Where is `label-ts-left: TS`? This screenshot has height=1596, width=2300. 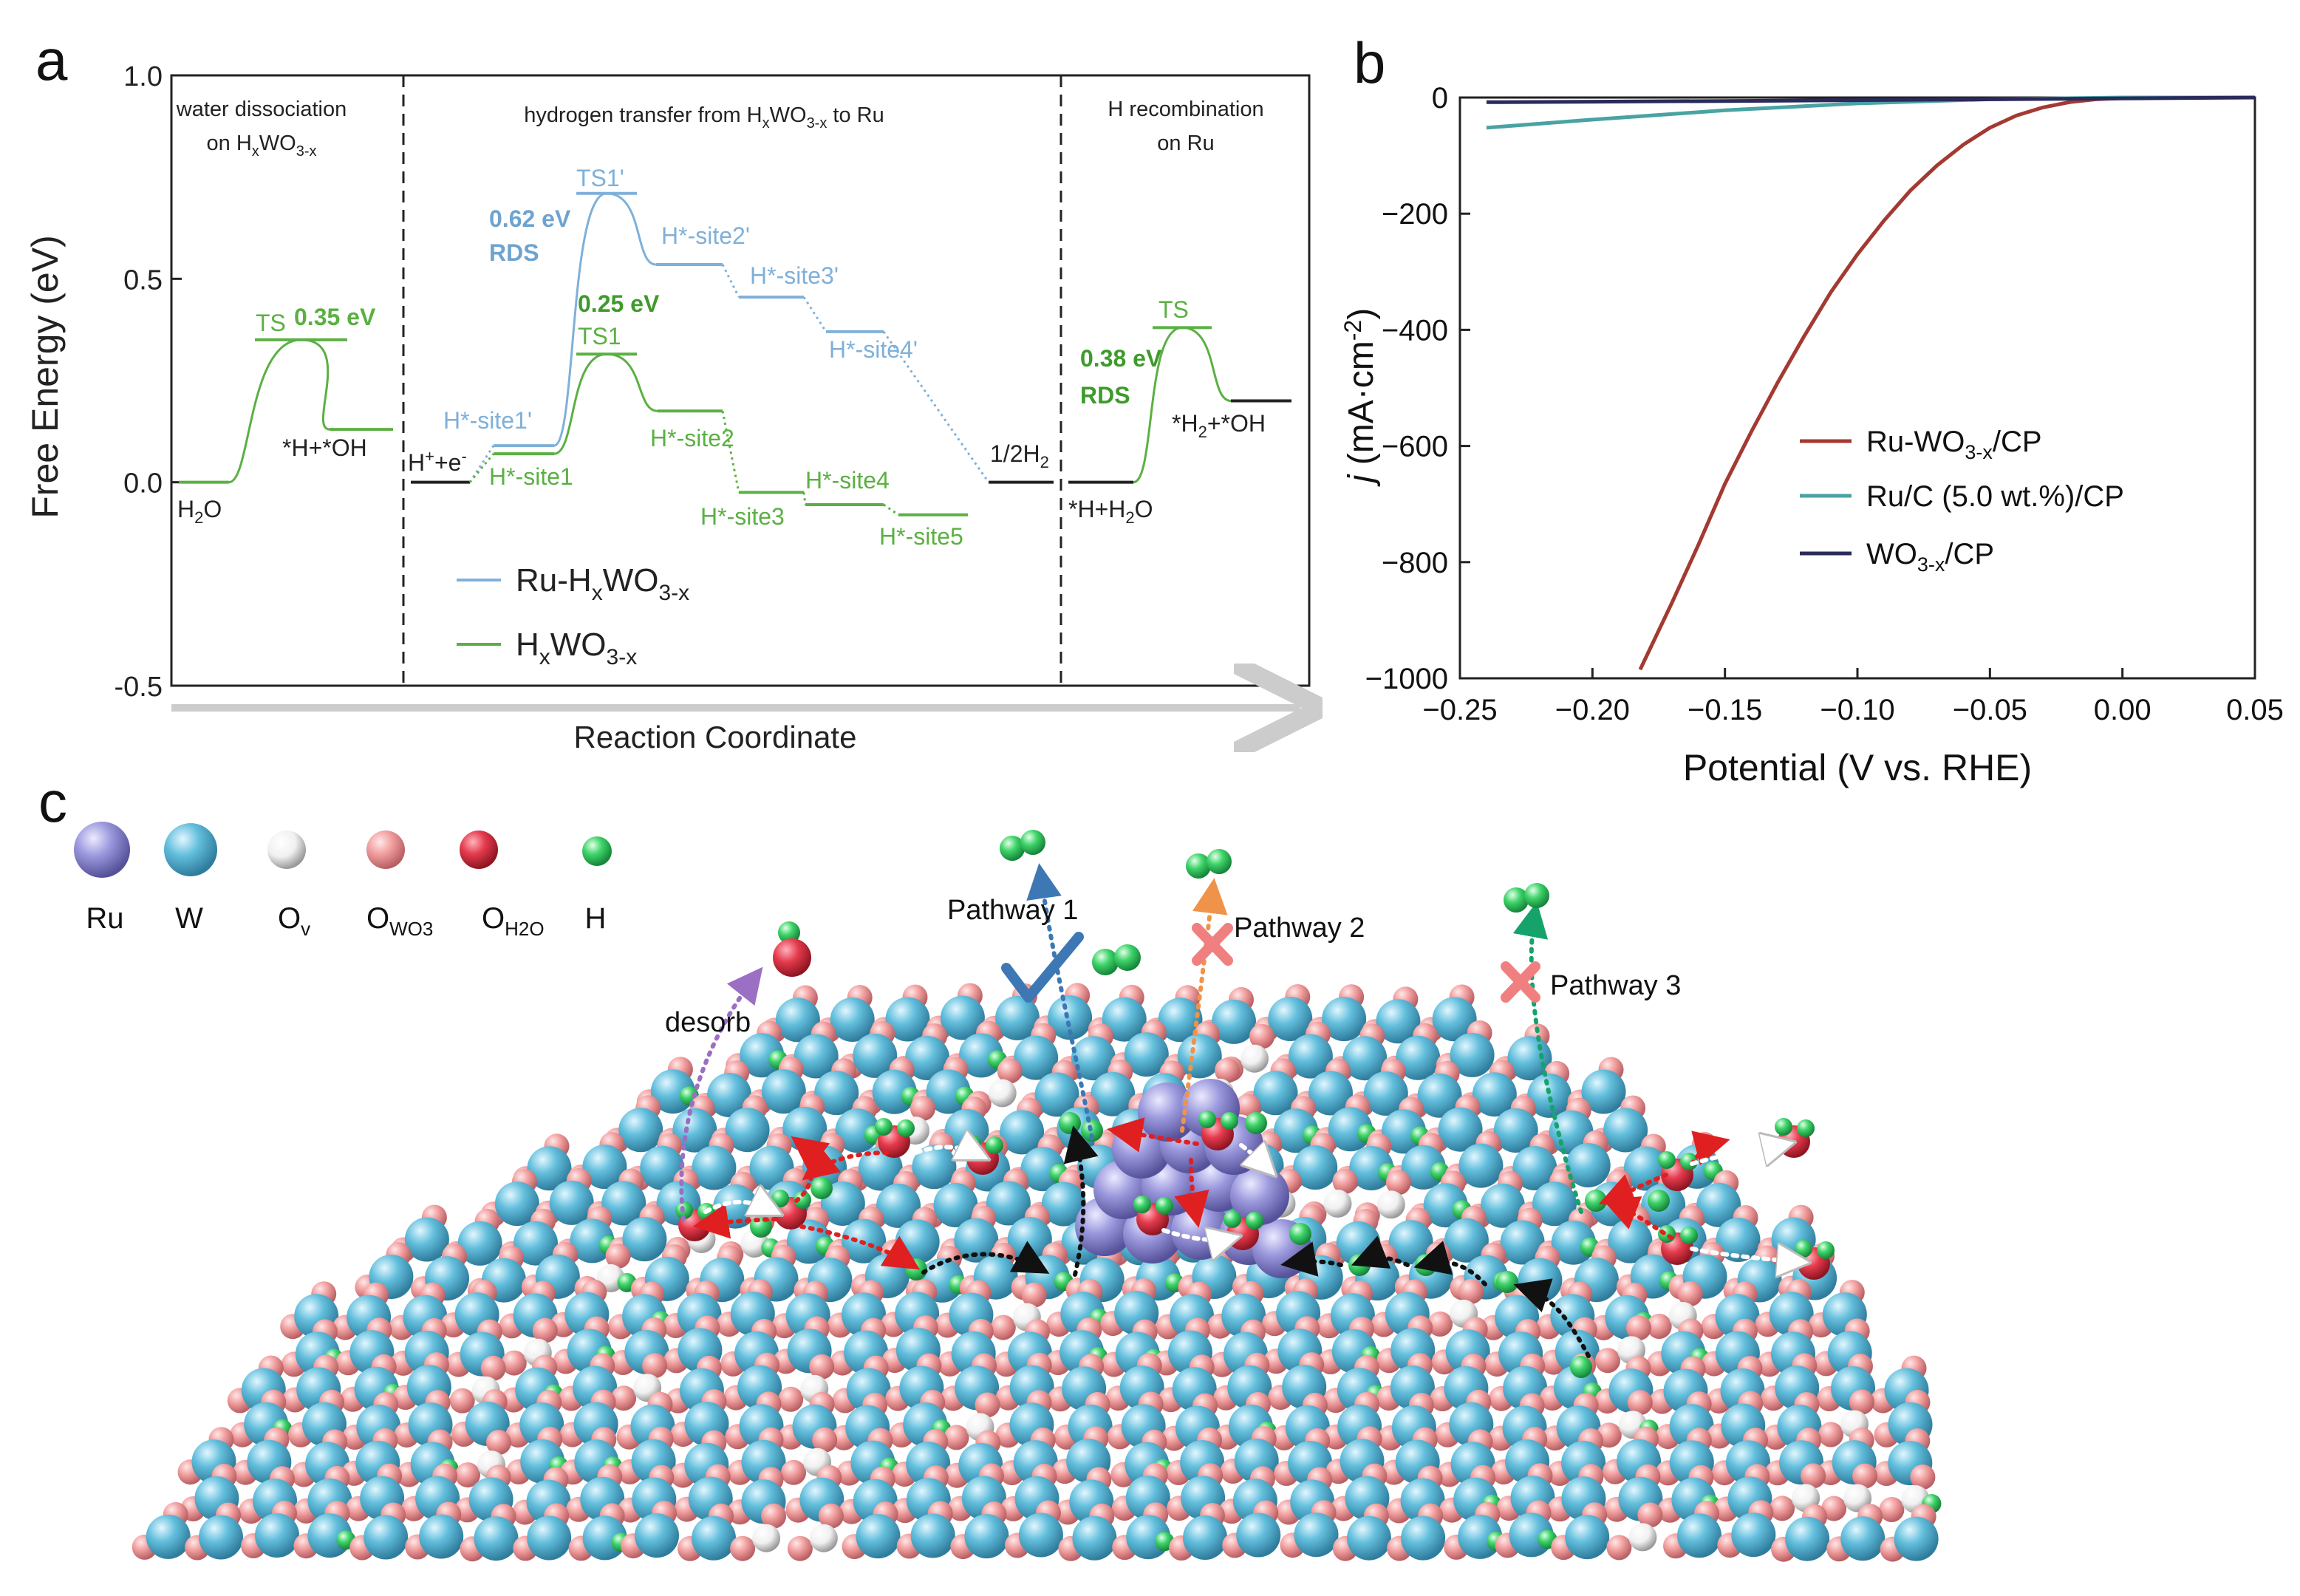 label-ts-left: TS is located at coordinates (271, 323).